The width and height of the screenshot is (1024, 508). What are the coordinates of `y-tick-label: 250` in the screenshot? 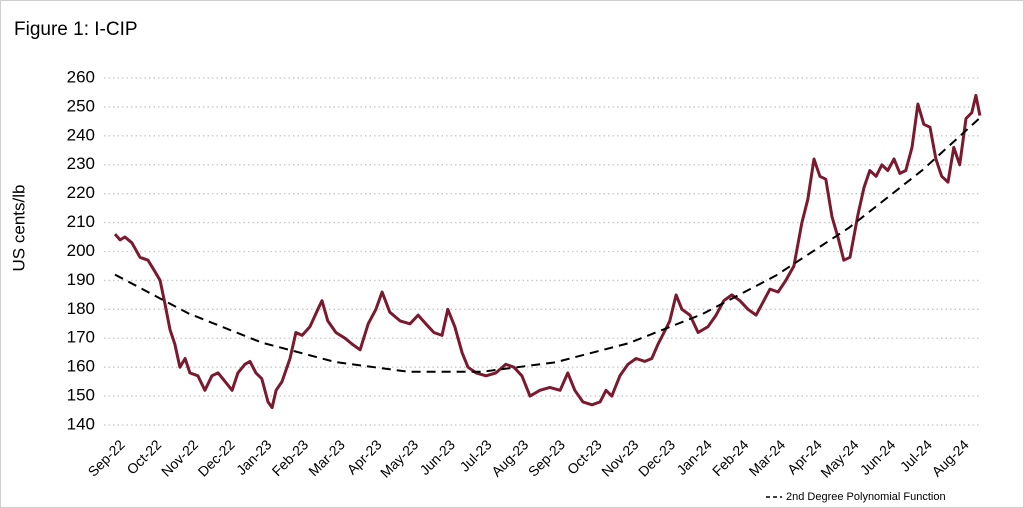 It's located at (81, 105).